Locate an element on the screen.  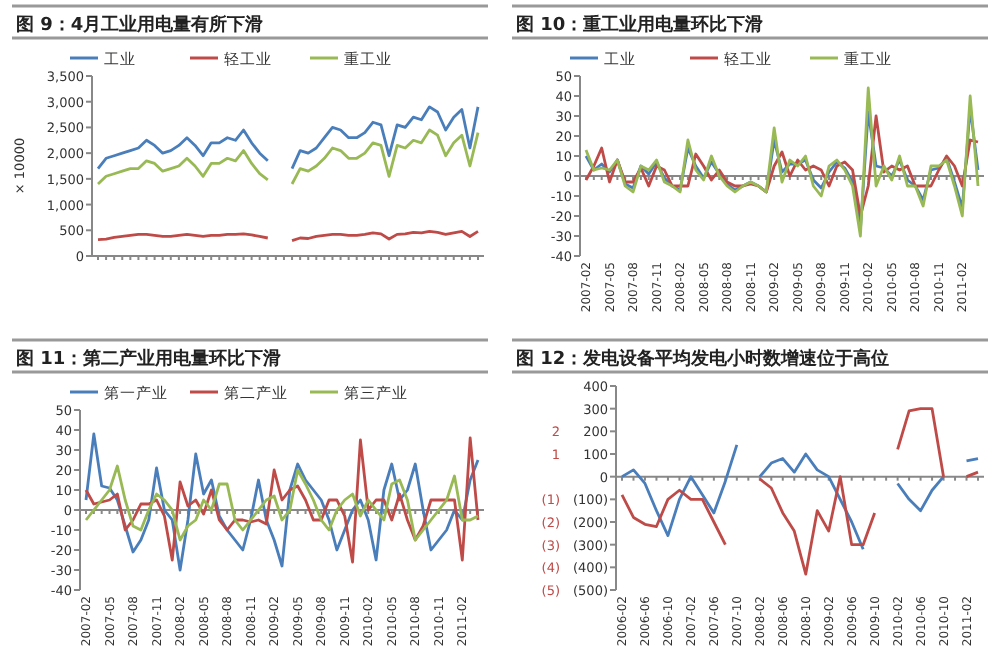
chart-title: 图 9：4月工业用电量有所下滑 is located at coordinates (140, 25).